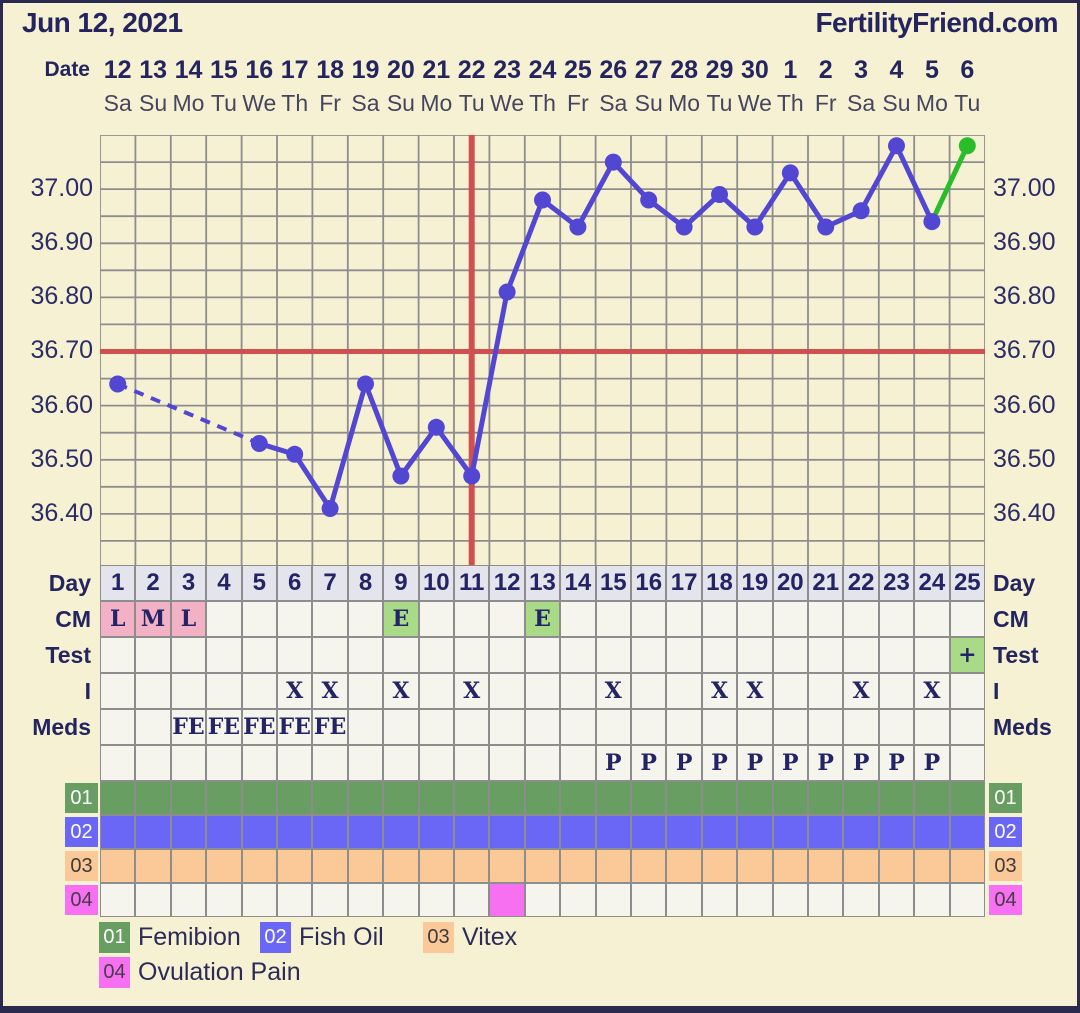 The width and height of the screenshot is (1080, 1013). I want to click on day-header-cell: 18, so click(719, 583).